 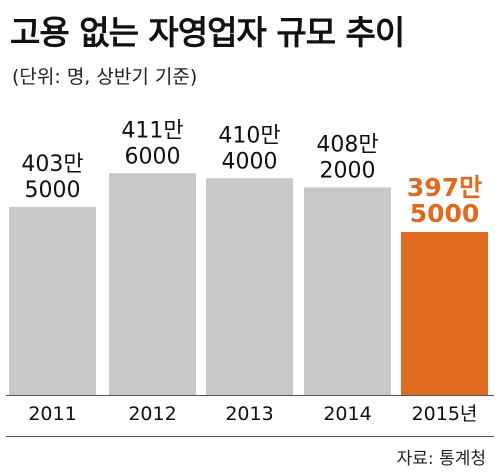 What do you see at coordinates (444, 187) in the screenshot?
I see `value-label-2015년-line1: 397만` at bounding box center [444, 187].